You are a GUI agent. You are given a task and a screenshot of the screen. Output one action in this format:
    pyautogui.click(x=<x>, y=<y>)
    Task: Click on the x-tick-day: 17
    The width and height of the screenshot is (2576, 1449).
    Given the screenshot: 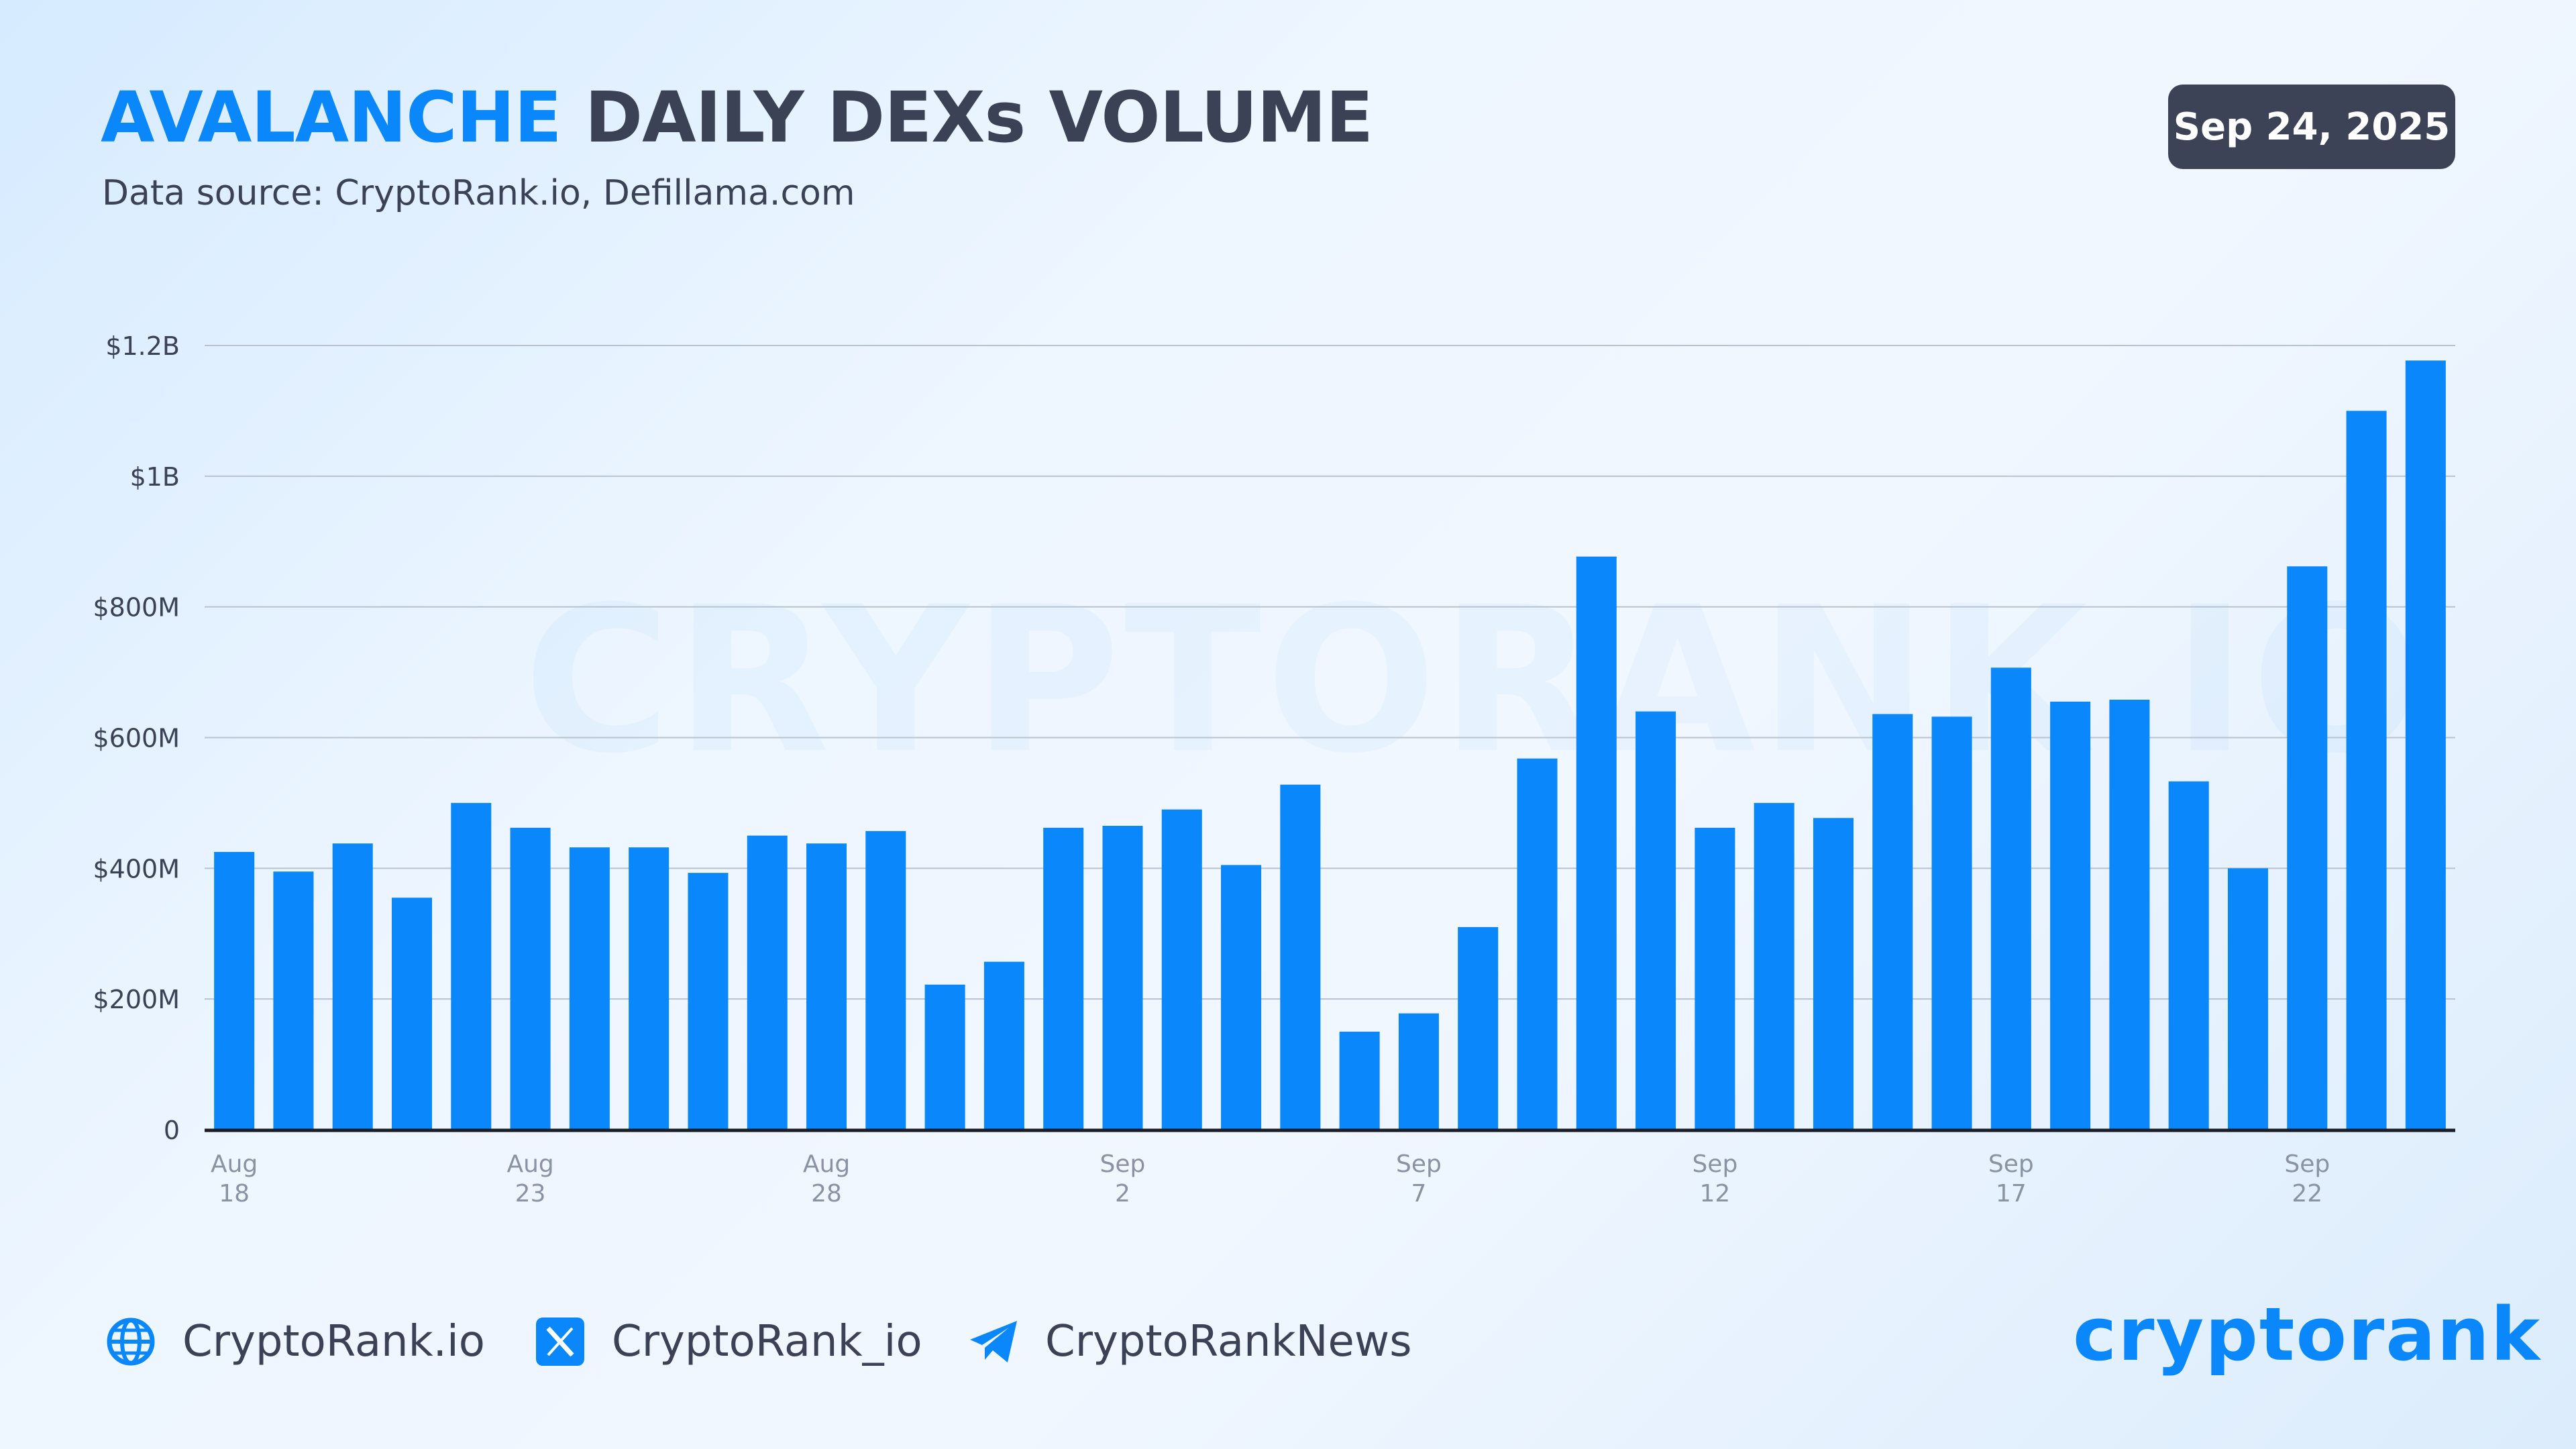 What is the action you would take?
    pyautogui.click(x=2011, y=1194)
    